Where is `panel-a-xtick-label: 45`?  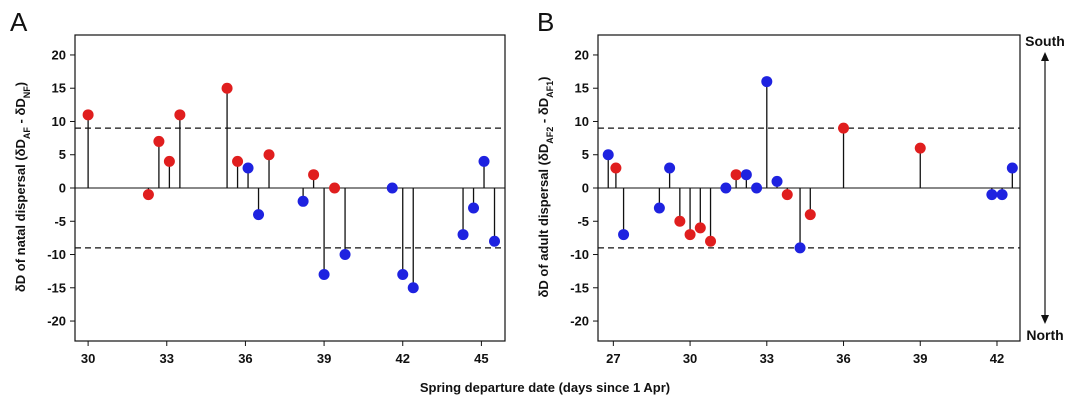 panel-a-xtick-label: 45 is located at coordinates (481, 358).